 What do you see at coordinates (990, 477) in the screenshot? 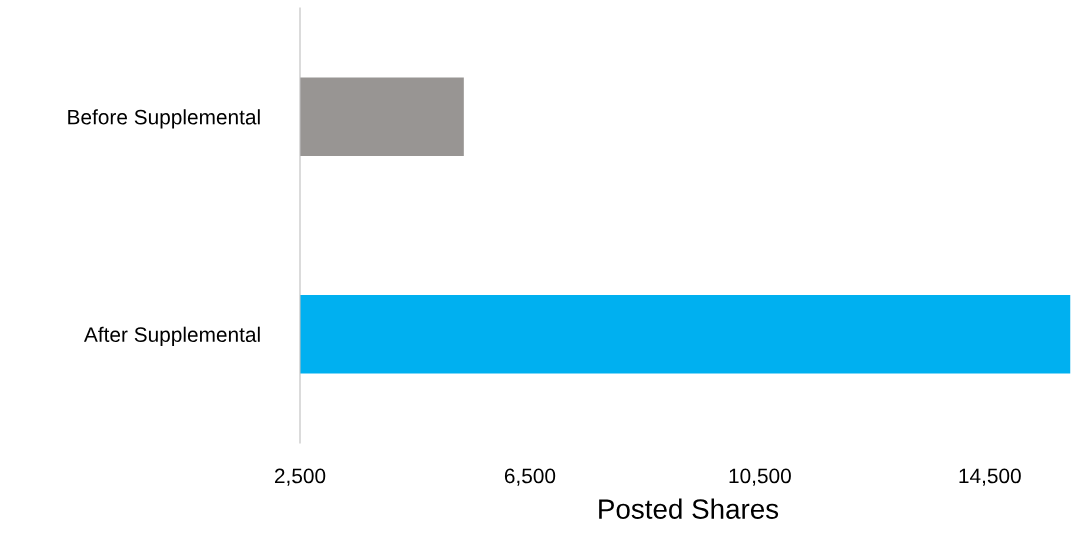
I see `x-tick-label: 14,500` at bounding box center [990, 477].